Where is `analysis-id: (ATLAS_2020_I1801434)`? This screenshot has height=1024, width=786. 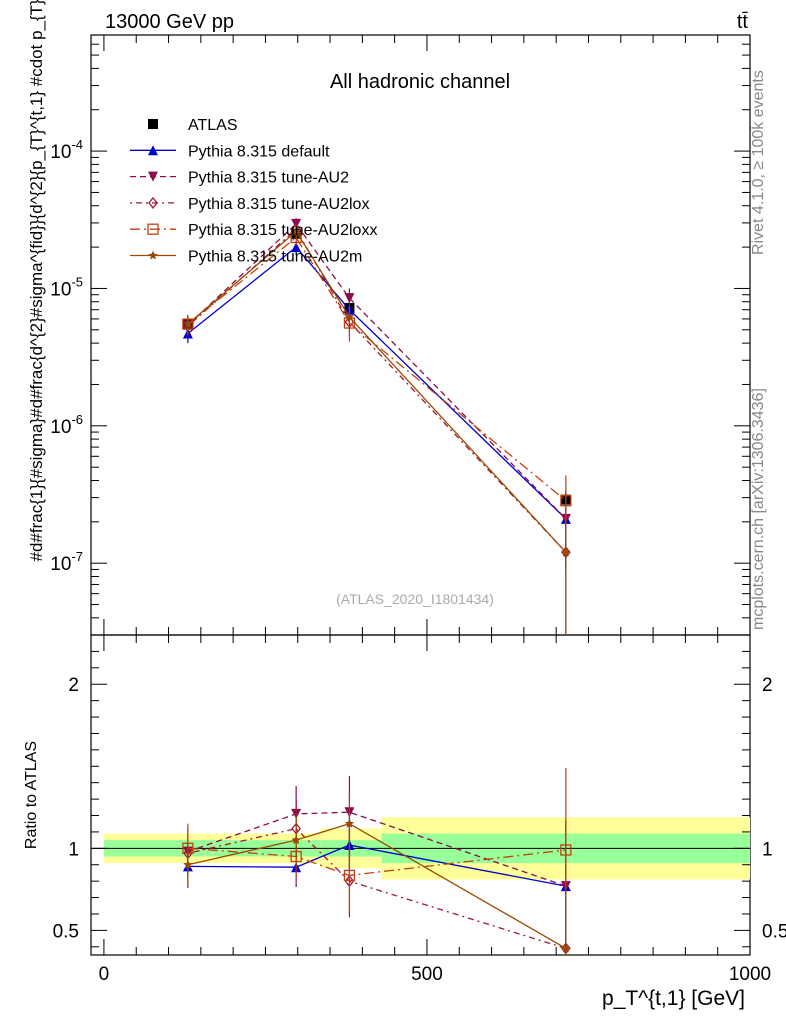
analysis-id: (ATLAS_2020_I1801434) is located at coordinates (415, 599).